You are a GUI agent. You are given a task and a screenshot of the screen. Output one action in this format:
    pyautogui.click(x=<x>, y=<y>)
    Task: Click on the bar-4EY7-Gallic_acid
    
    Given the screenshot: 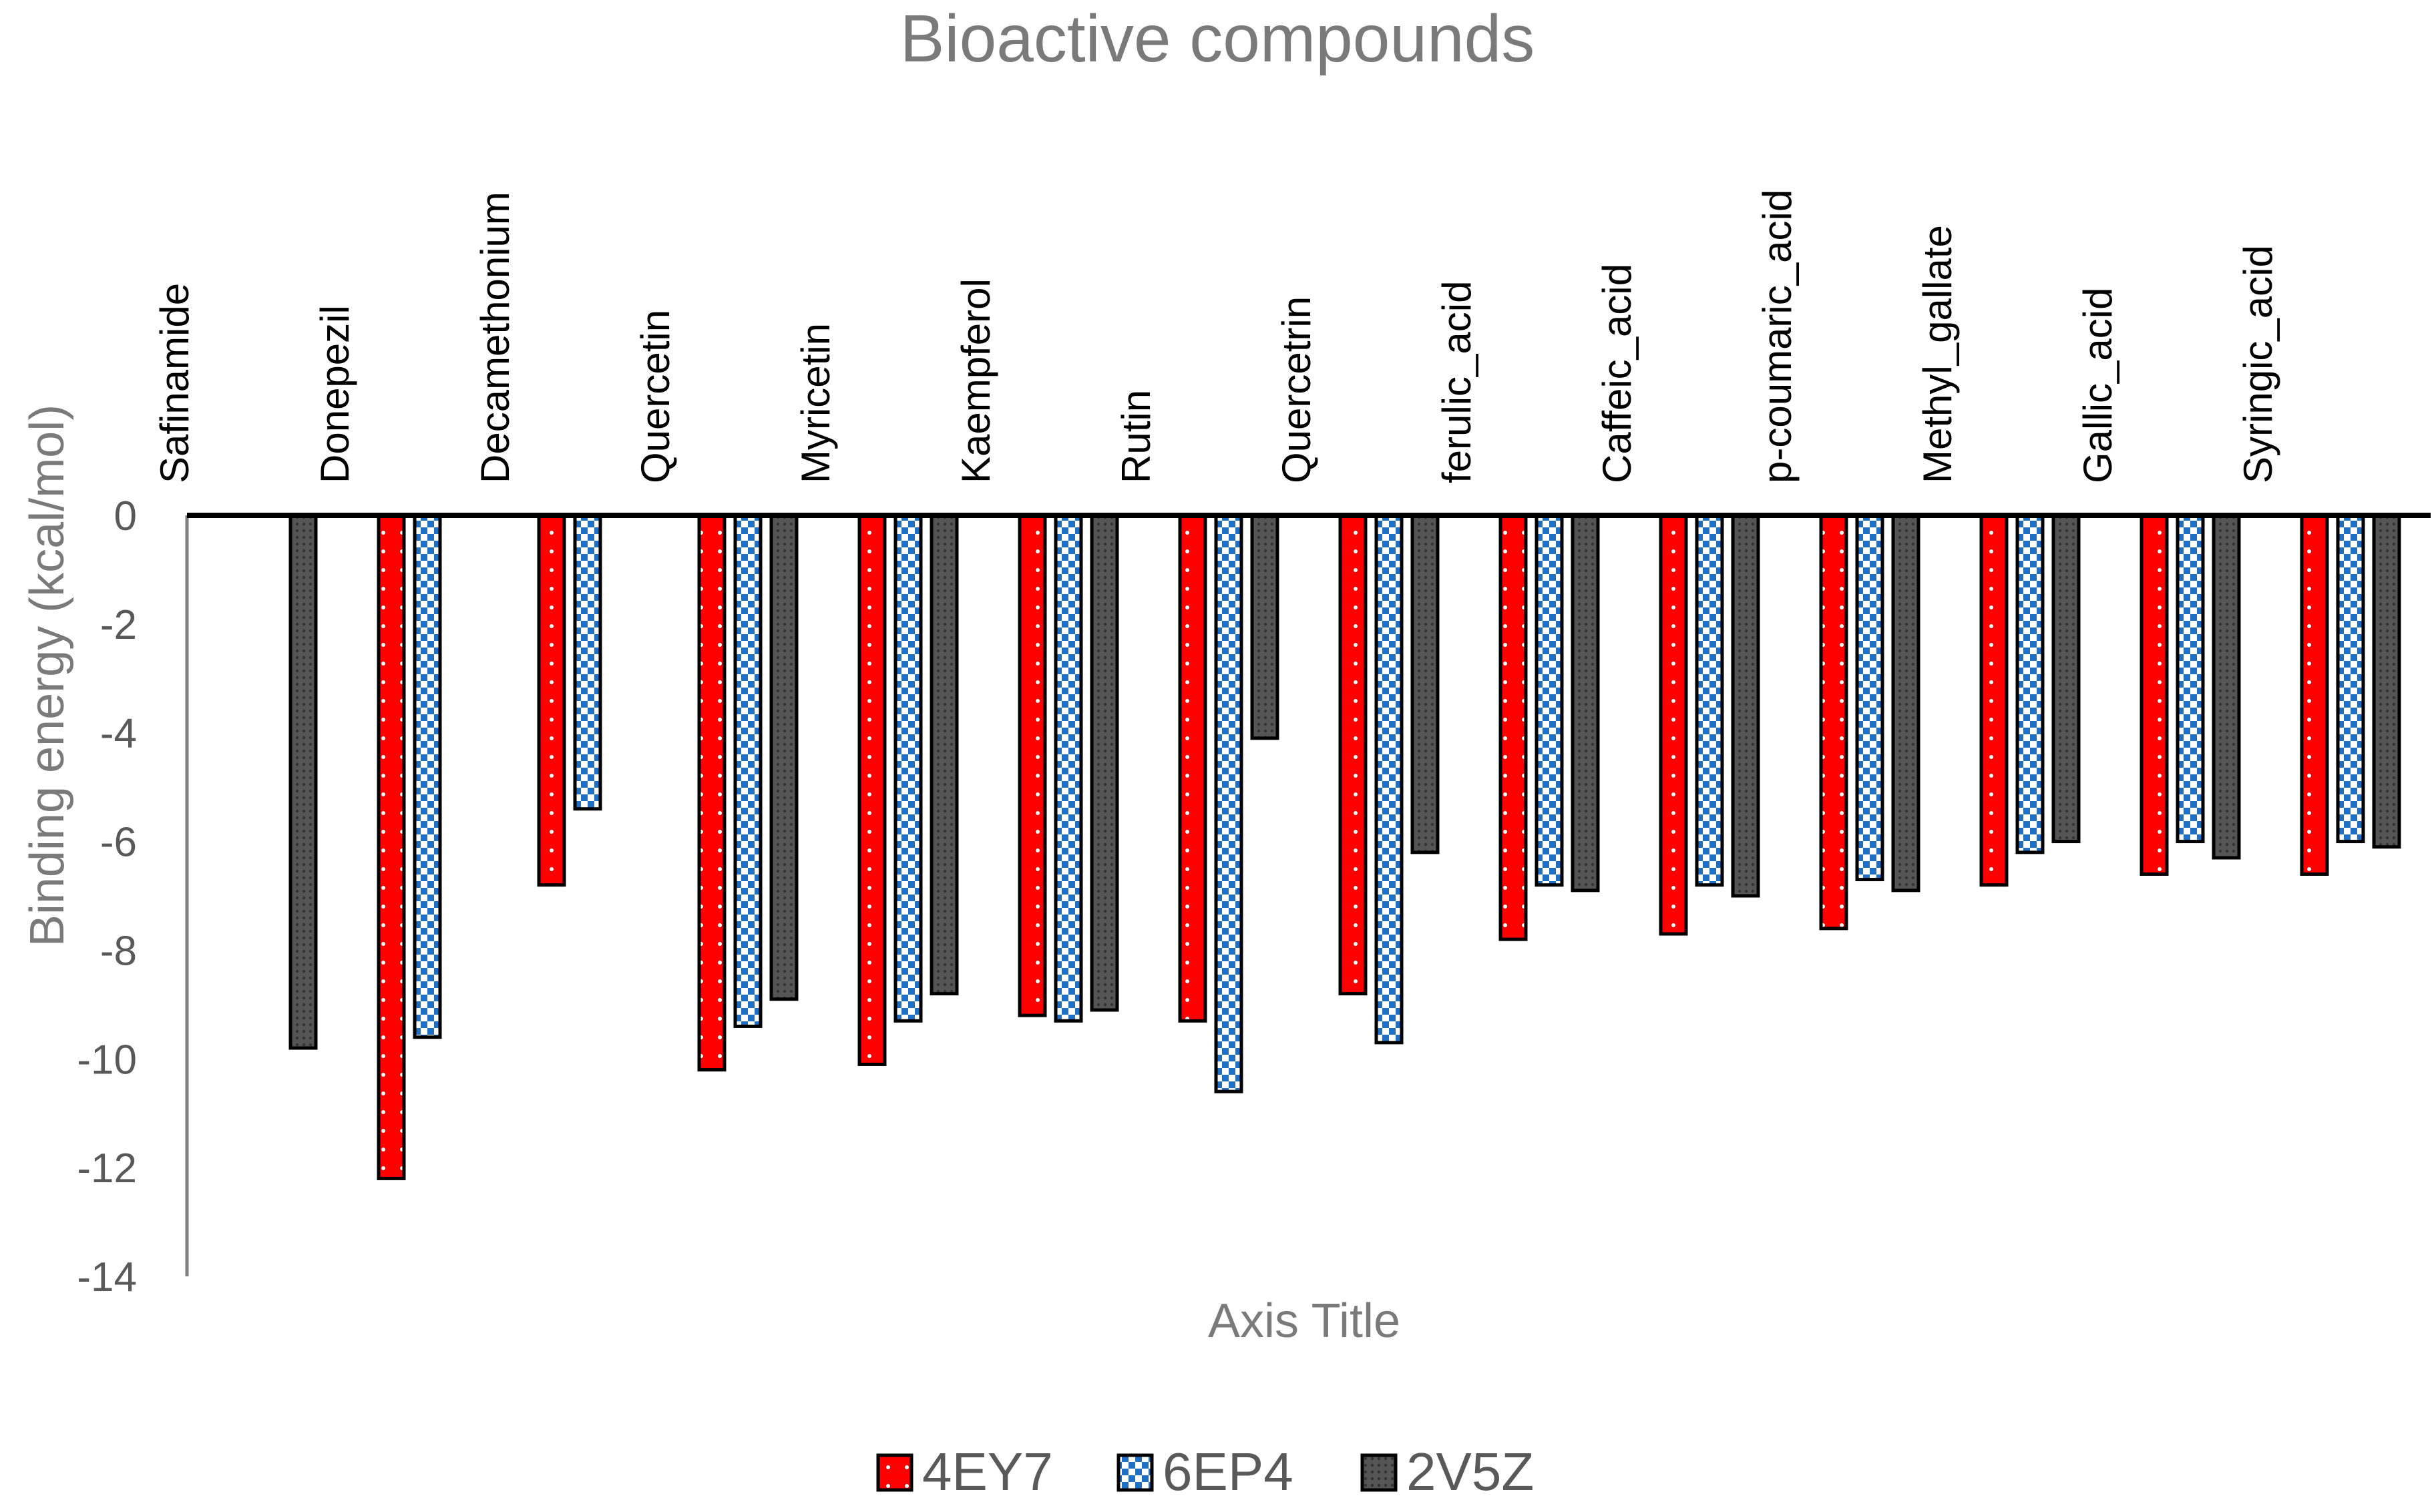 What is the action you would take?
    pyautogui.click(x=2154, y=695)
    